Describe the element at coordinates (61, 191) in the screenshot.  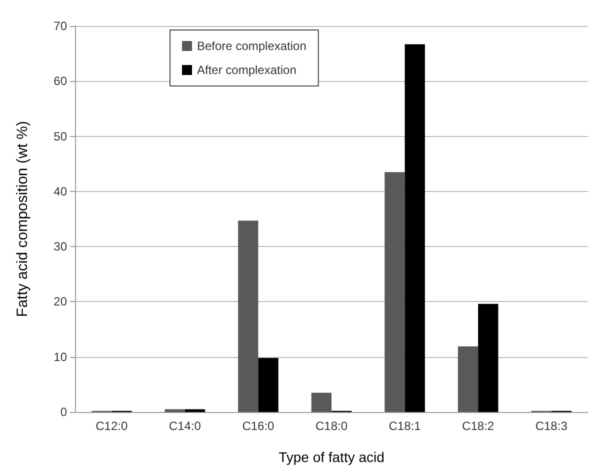
I see `y-tick-label: 40` at that location.